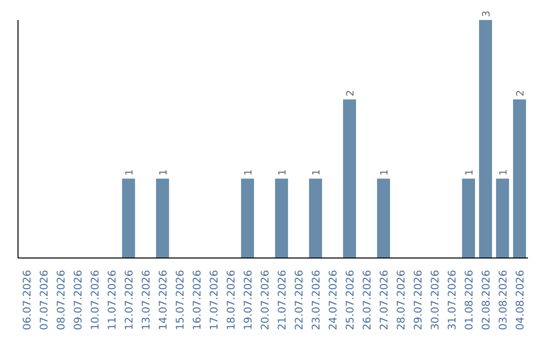 This screenshot has height=340, width=540. What do you see at coordinates (402, 300) in the screenshot?
I see `x-tick-label: 28.07.2026` at bounding box center [402, 300].